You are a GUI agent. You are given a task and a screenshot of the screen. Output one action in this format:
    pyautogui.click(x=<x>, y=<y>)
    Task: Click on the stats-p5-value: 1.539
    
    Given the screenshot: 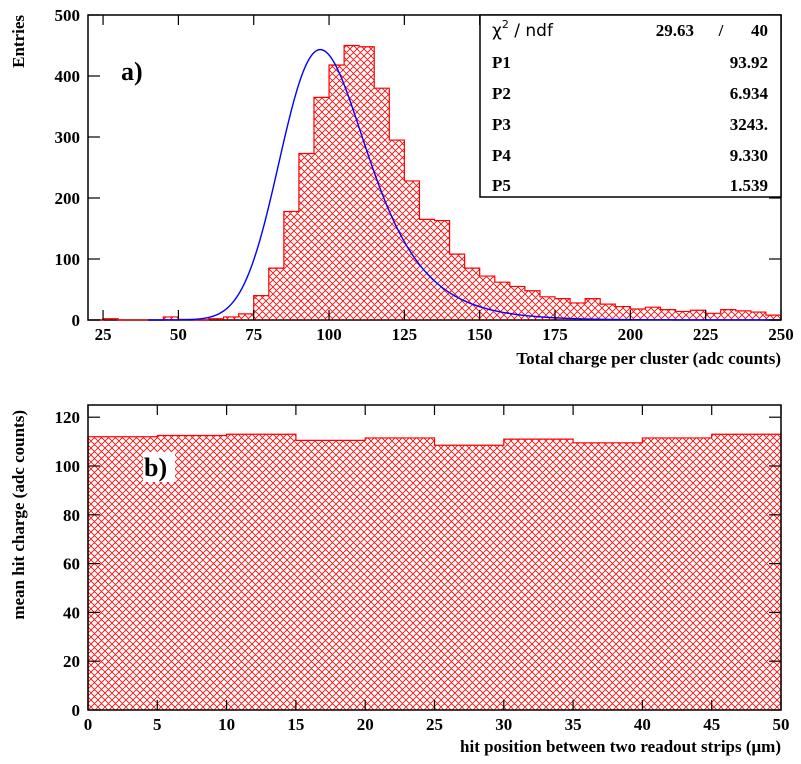 What is the action you would take?
    pyautogui.click(x=749, y=185)
    